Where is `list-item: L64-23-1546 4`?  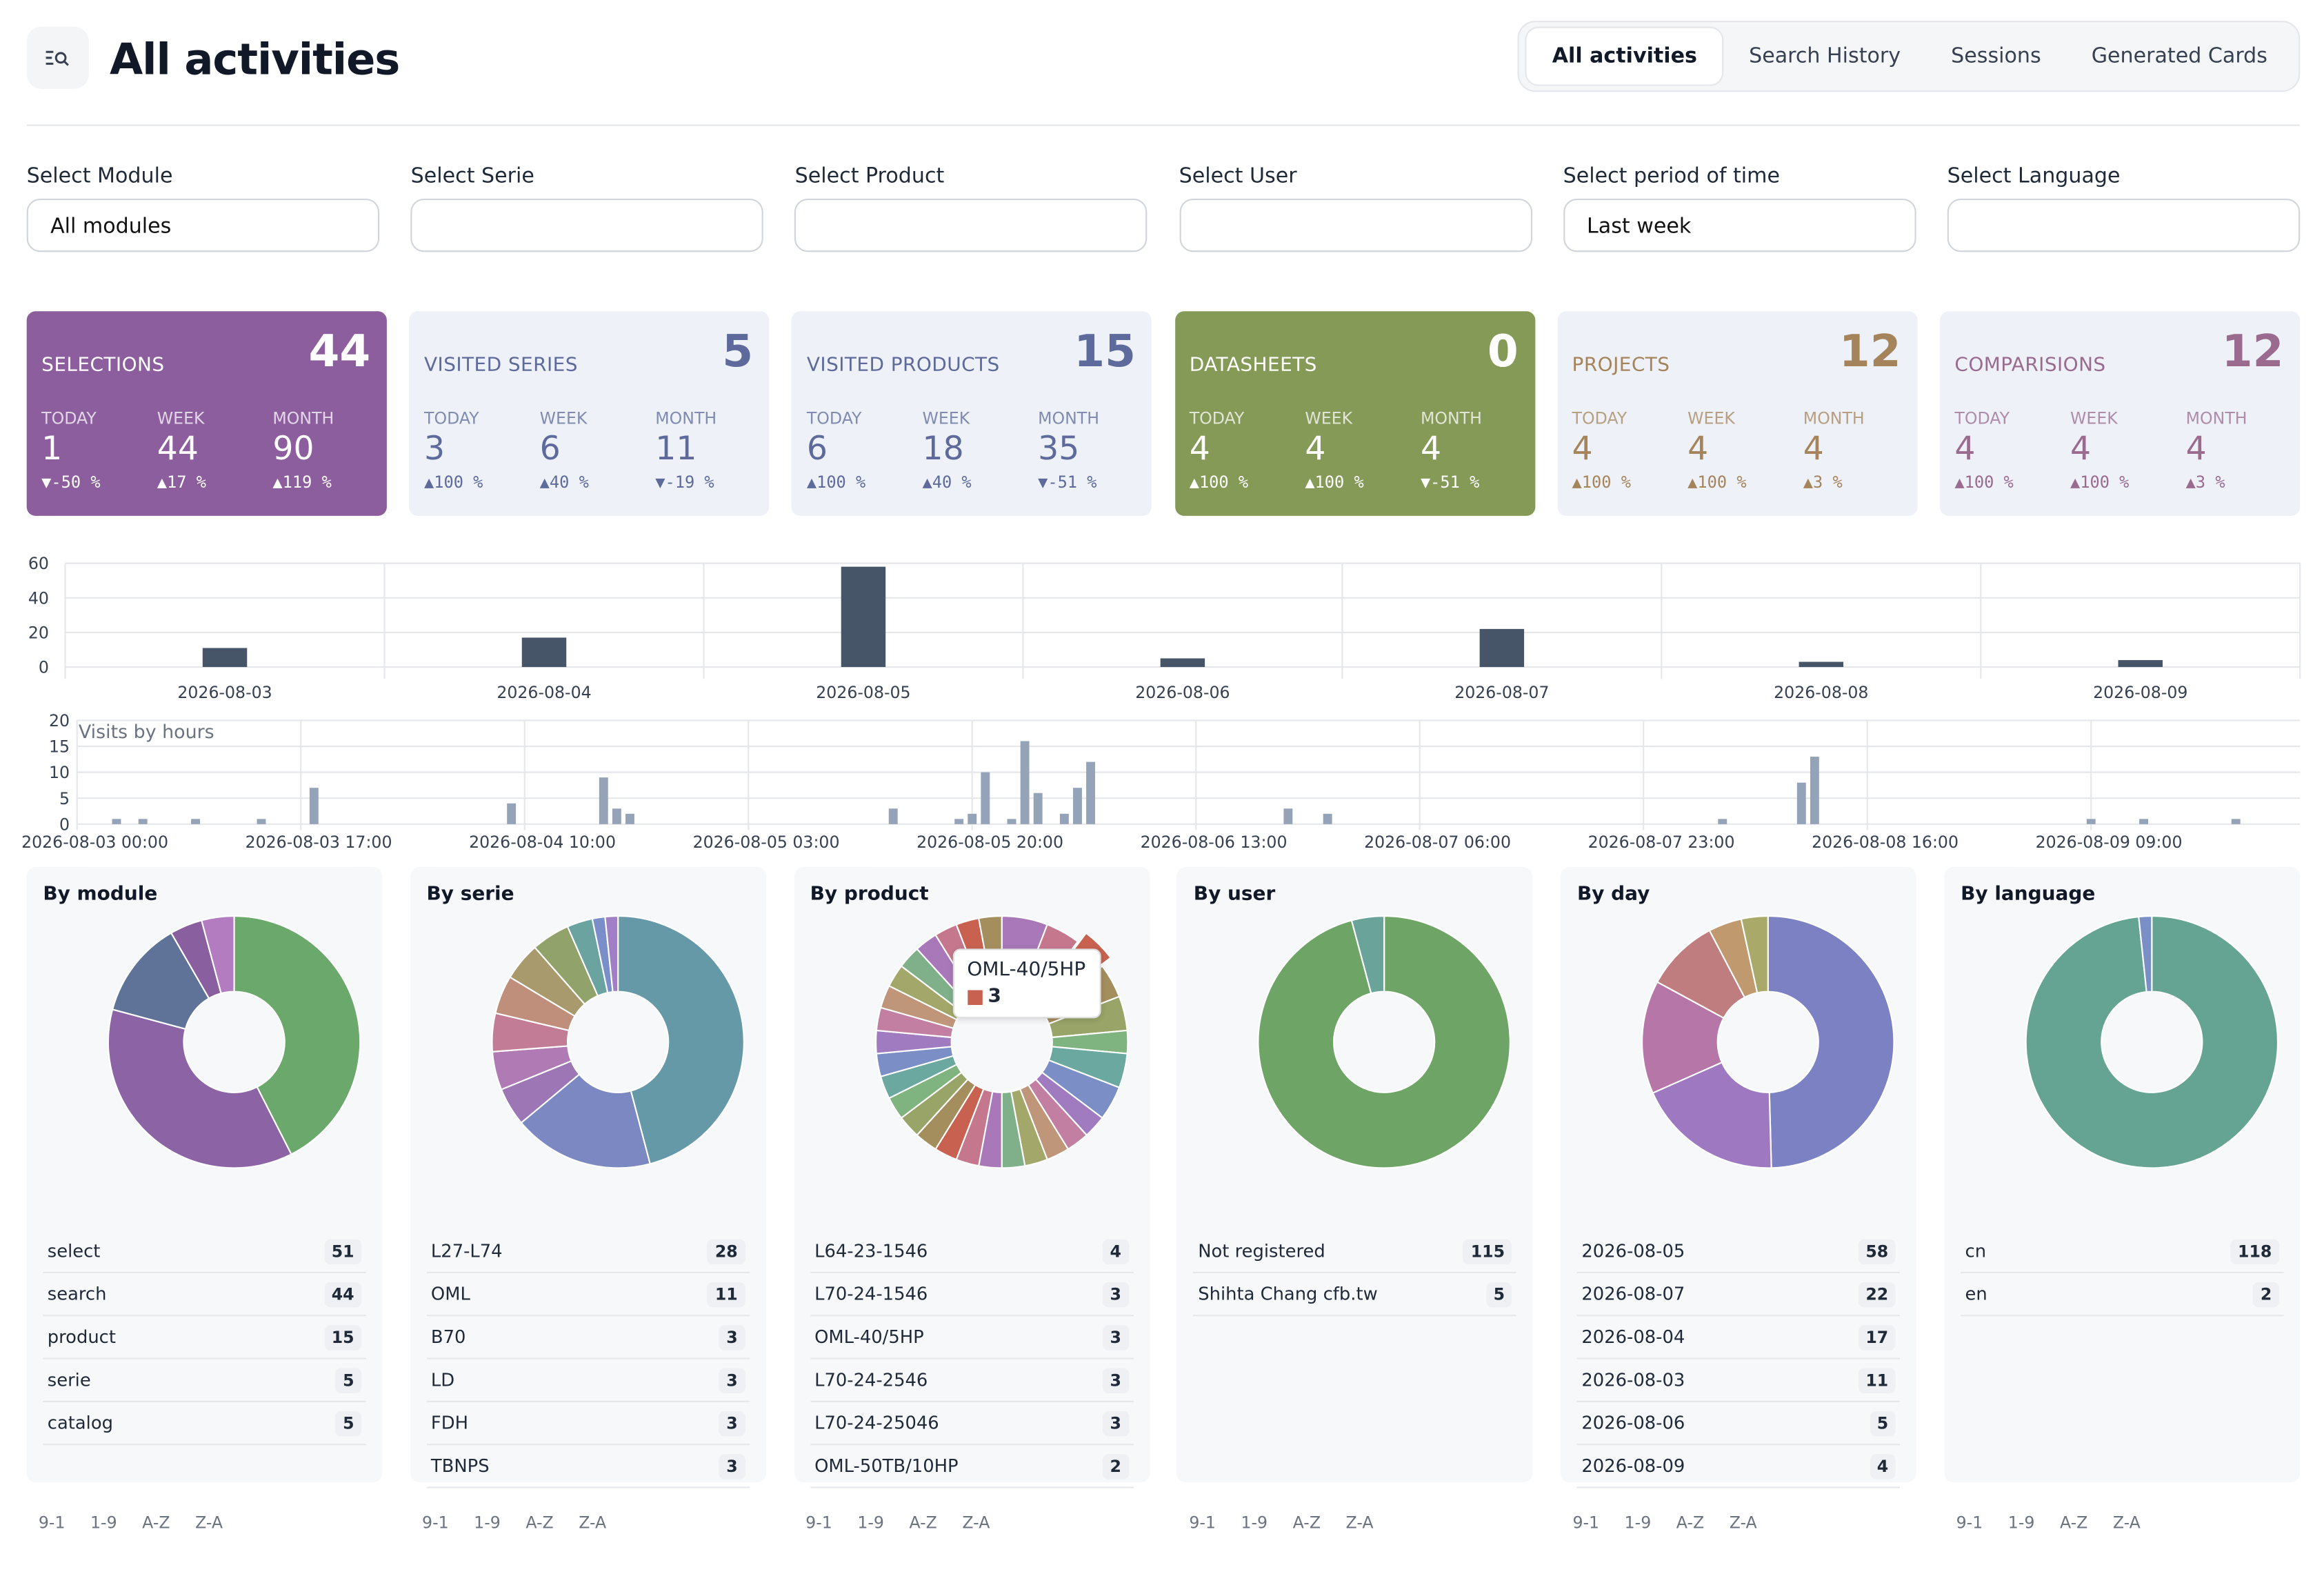 list-item: L64-23-1546 4 is located at coordinates (972, 1252).